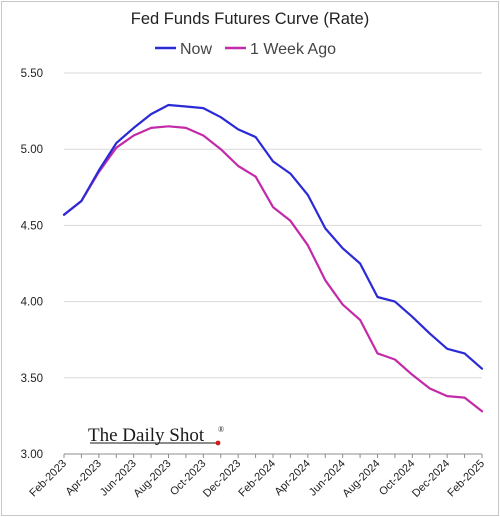  I want to click on x-tick-label: Aug-2024, so click(361, 479).